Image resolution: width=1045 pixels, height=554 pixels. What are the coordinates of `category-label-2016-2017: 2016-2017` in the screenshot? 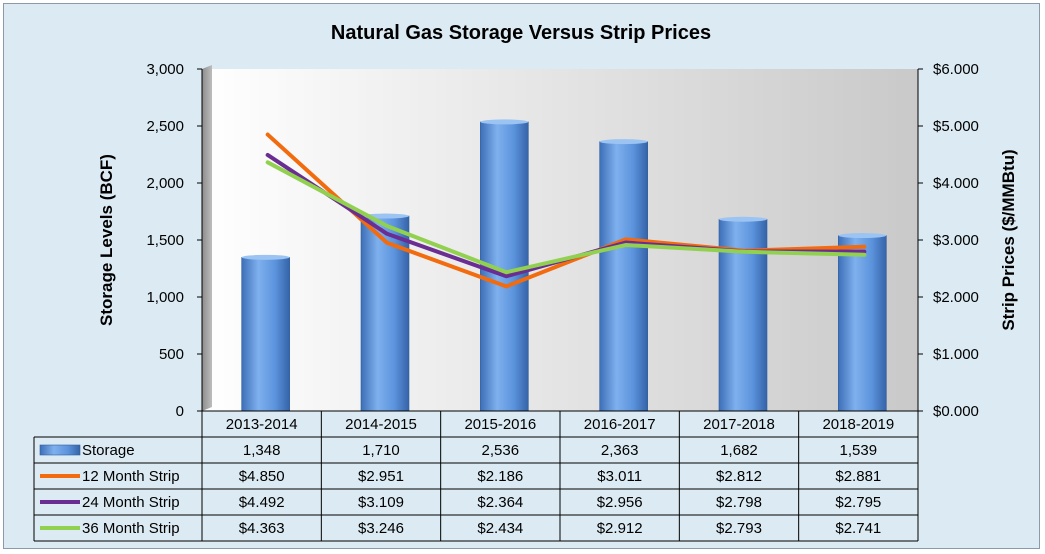 It's located at (620, 424).